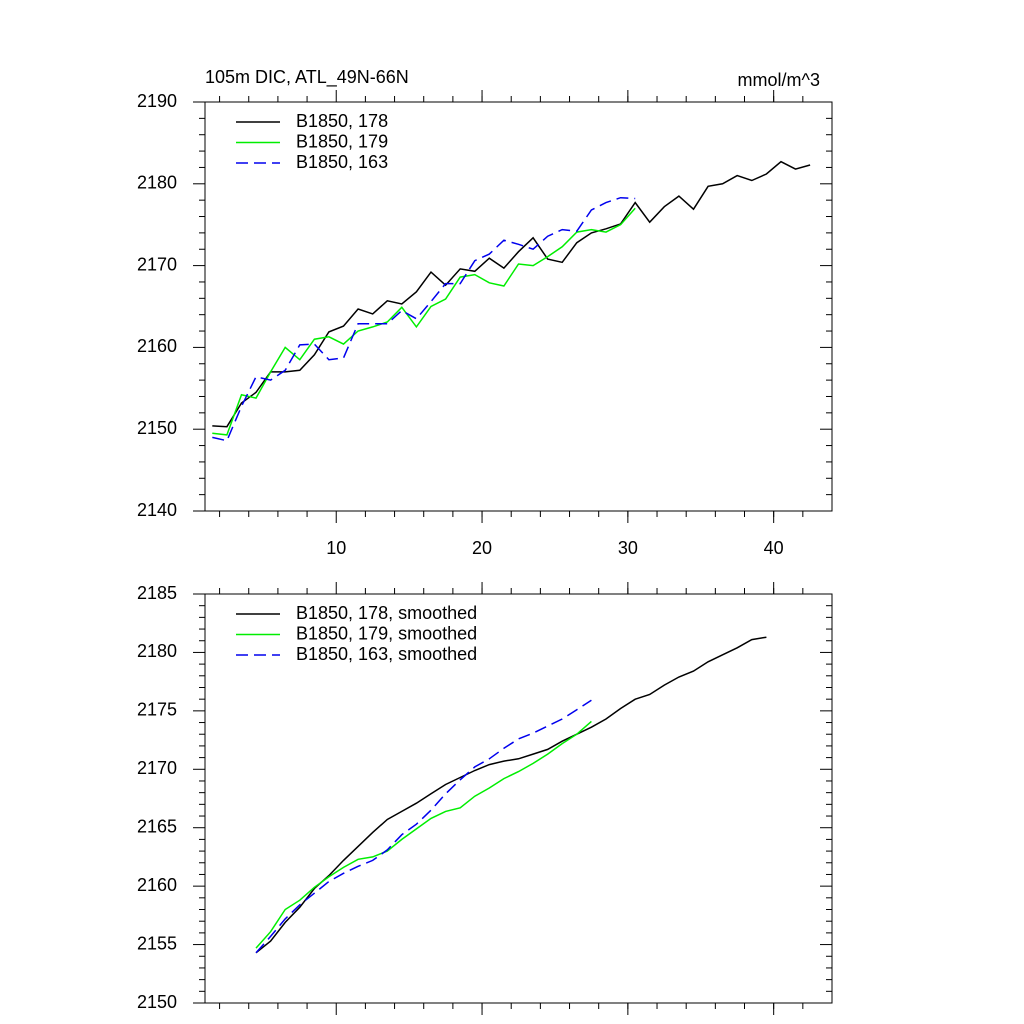 Image resolution: width=1024 pixels, height=1024 pixels. What do you see at coordinates (157, 510) in the screenshot?
I see `y-tick-label: 2140` at bounding box center [157, 510].